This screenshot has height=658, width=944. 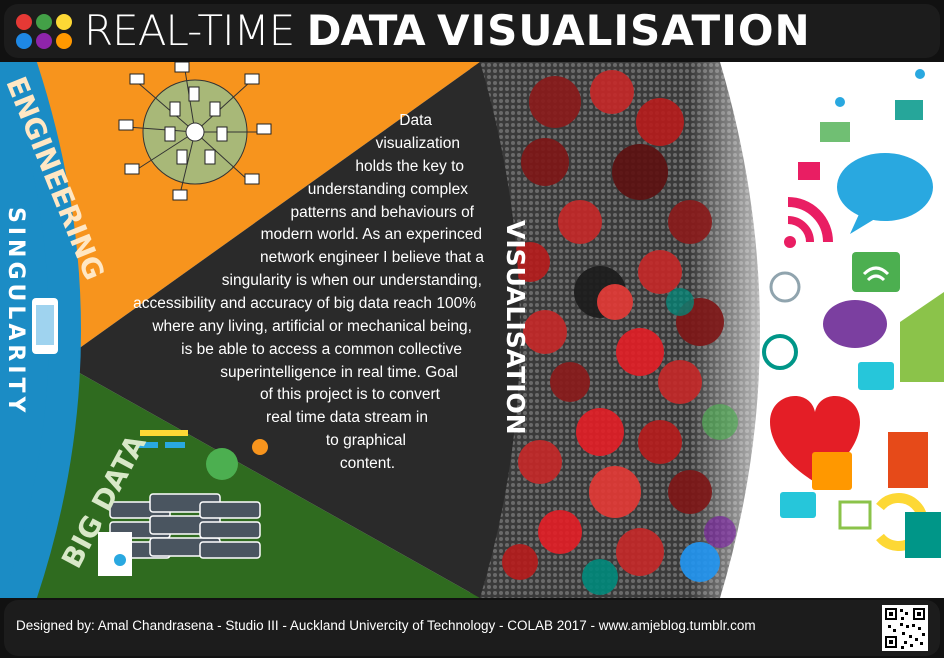 I want to click on page-title: REAL-TIME DATA VISUALISATION, so click(x=447, y=31).